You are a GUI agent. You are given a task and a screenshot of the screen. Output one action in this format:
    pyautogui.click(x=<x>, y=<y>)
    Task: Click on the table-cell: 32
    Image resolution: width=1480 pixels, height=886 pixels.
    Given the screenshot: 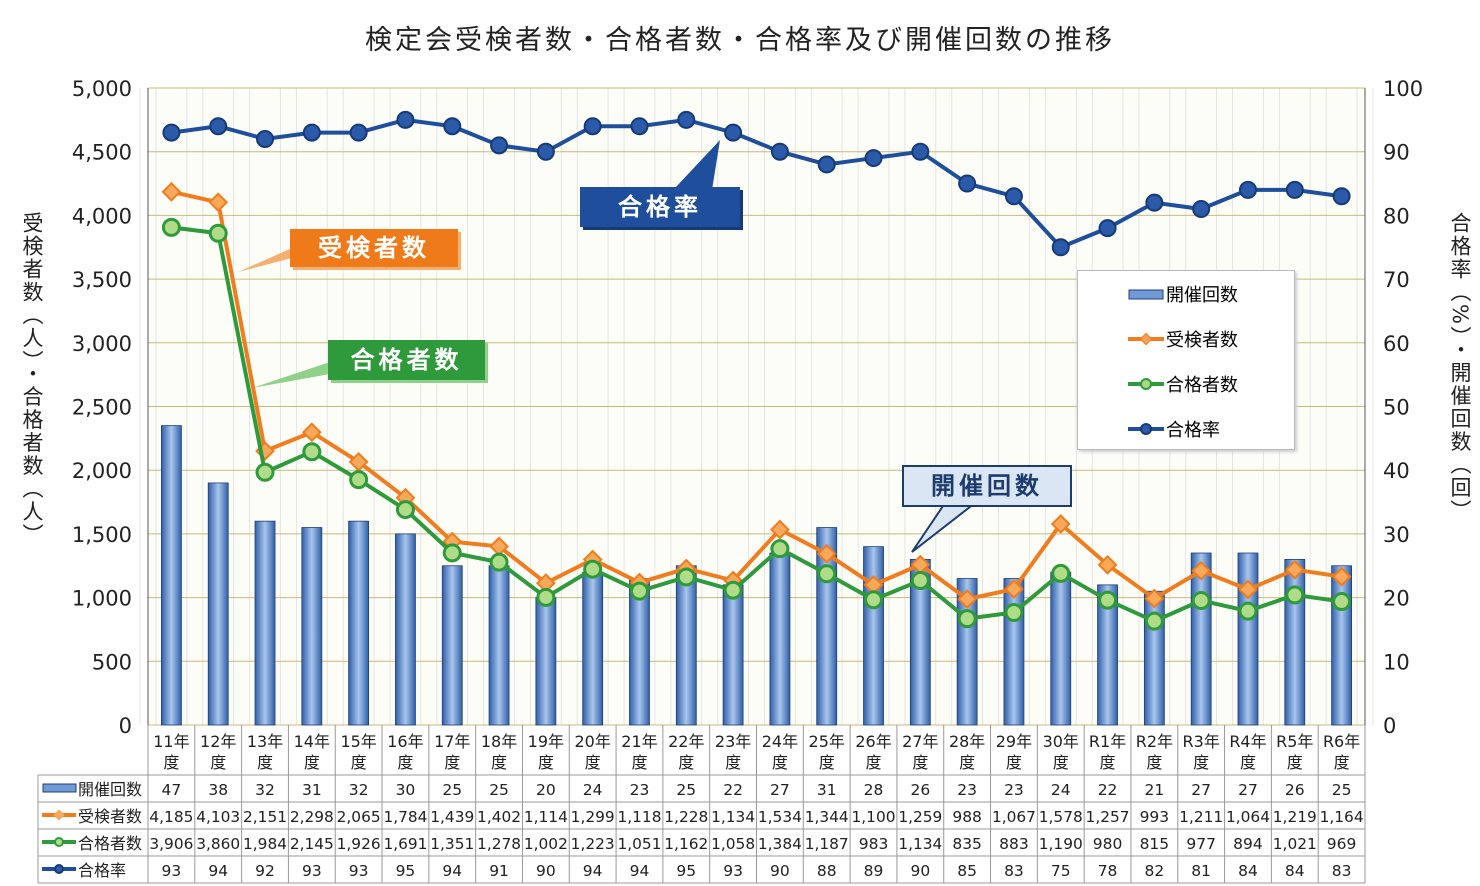 What is the action you would take?
    pyautogui.click(x=359, y=790)
    